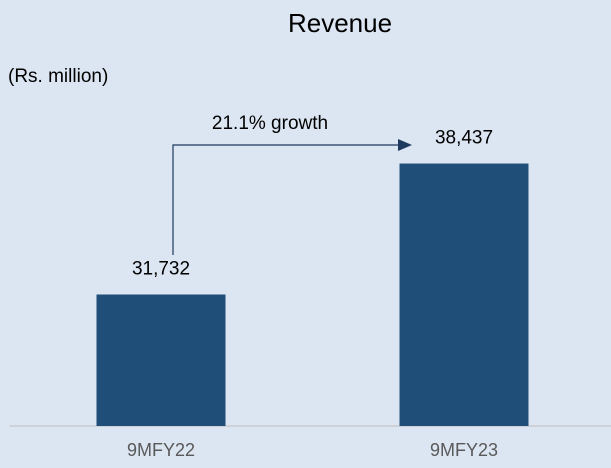 This screenshot has height=468, width=611. What do you see at coordinates (464, 450) in the screenshot?
I see `x-tick-label: 9MFY23` at bounding box center [464, 450].